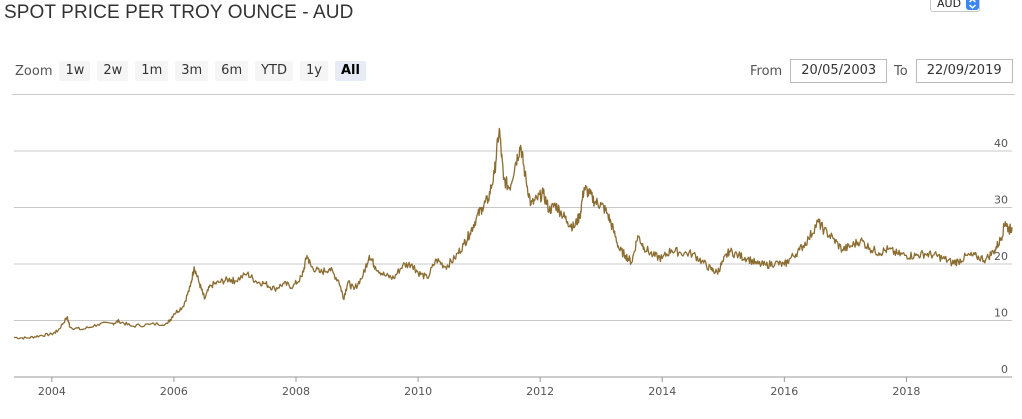 The height and width of the screenshot is (419, 1022). I want to click on from-date-input: 20/05/2003, so click(839, 71).